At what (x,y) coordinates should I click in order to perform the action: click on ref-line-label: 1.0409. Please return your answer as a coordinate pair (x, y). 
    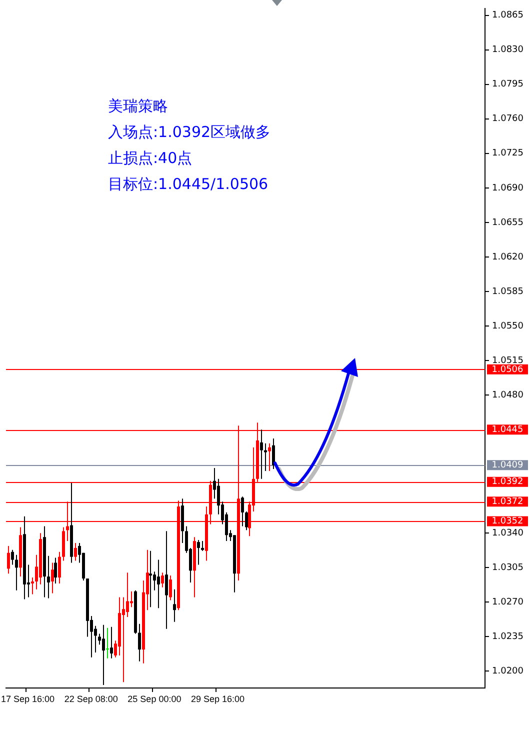
    Looking at the image, I should click on (508, 465).